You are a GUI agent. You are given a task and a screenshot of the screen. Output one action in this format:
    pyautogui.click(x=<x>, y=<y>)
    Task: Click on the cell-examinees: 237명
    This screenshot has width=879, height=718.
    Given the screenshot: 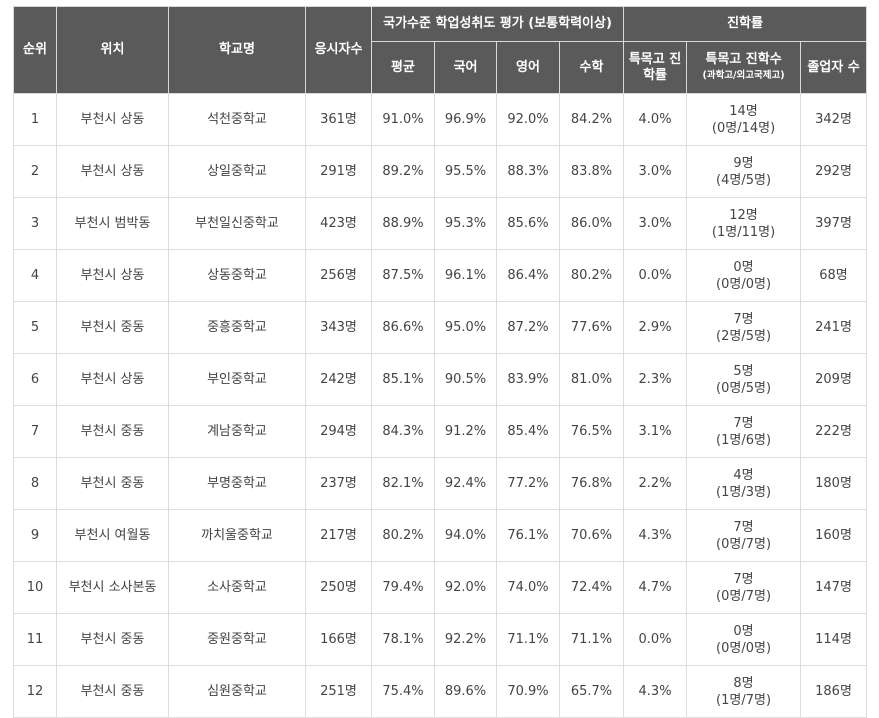 What is the action you would take?
    pyautogui.click(x=338, y=483)
    